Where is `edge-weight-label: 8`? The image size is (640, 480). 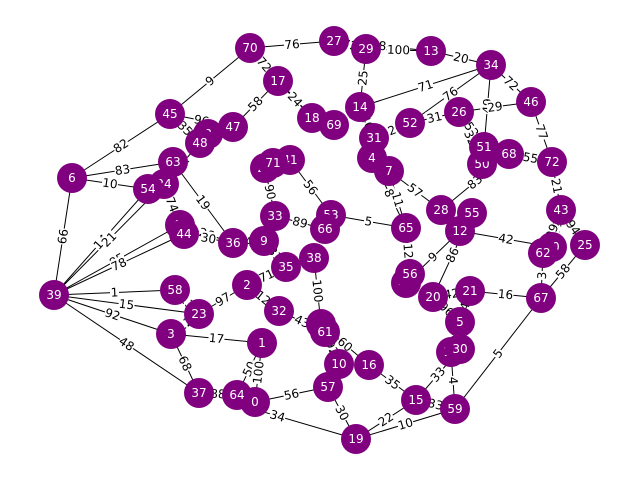
edge-weight-label: 8 is located at coordinates (382, 46).